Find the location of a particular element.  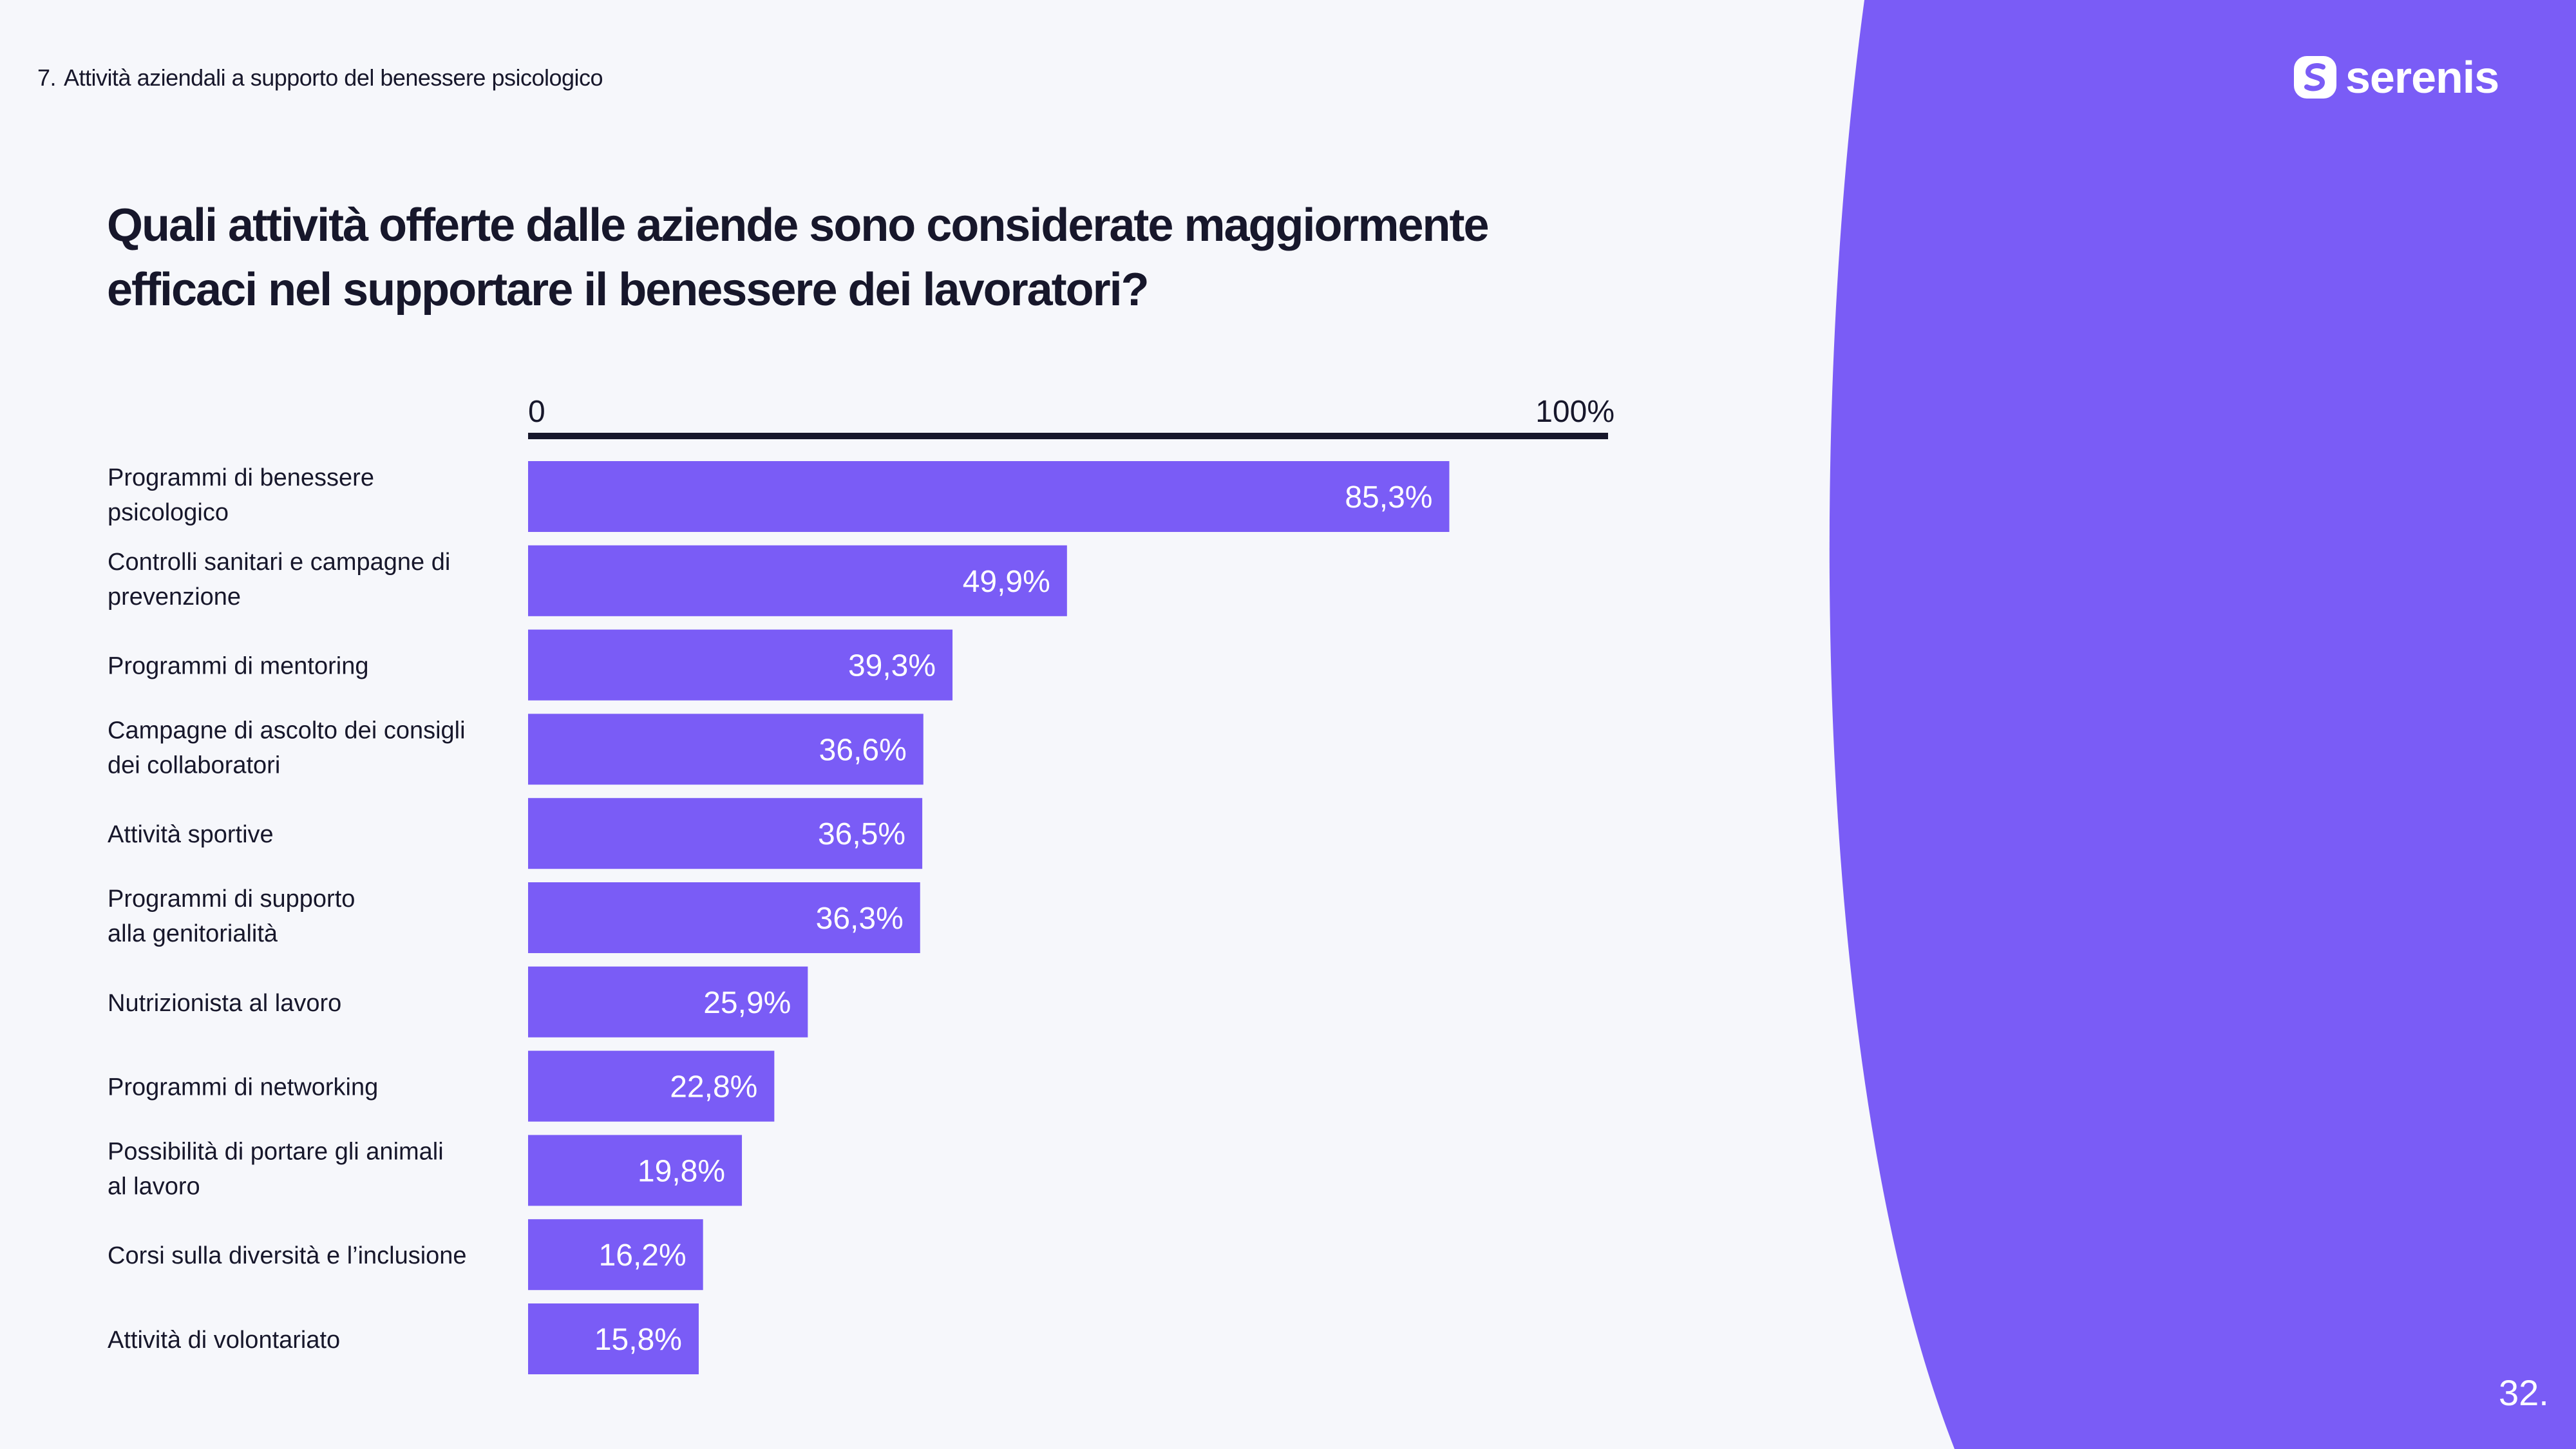

category-label-line: Corsi sulla diversità e l’inclusione is located at coordinates (287, 1255).